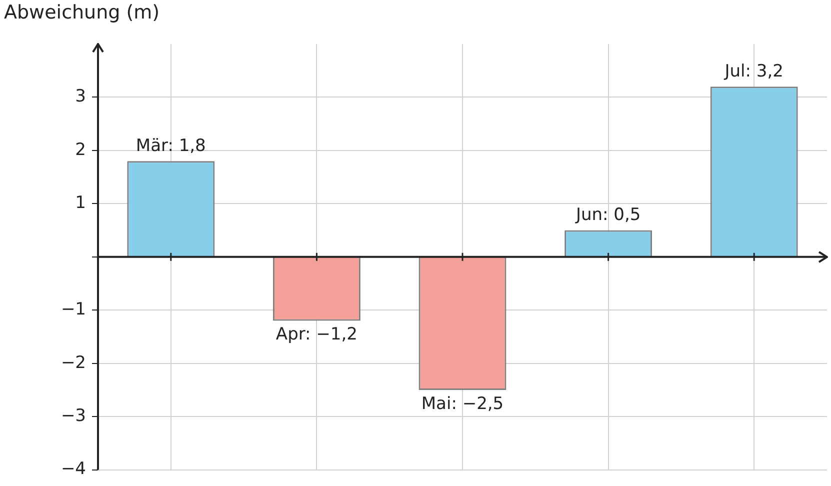  I want to click on data-label: Mär: 1,8, so click(171, 146).